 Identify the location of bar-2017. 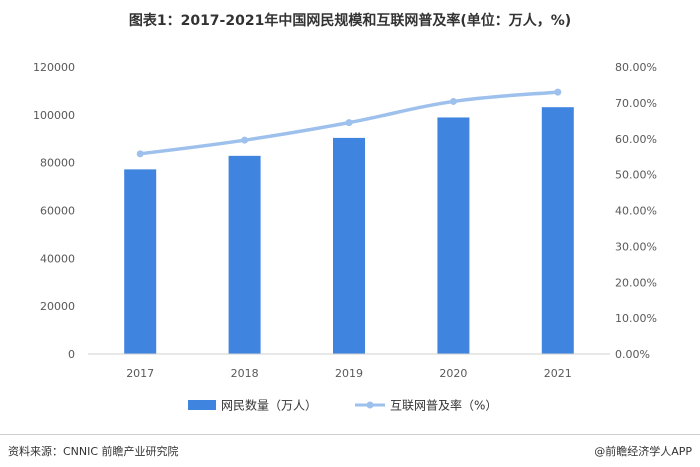
(140, 261).